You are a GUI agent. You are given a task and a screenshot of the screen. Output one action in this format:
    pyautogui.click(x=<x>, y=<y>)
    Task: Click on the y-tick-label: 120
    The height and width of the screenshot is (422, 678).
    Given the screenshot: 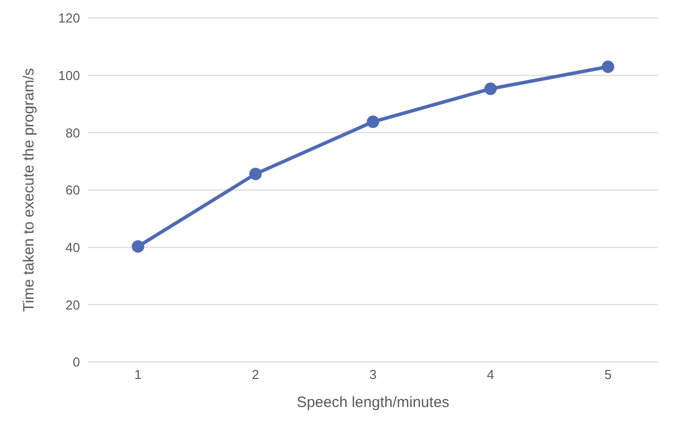 What is the action you would take?
    pyautogui.click(x=69, y=18)
    